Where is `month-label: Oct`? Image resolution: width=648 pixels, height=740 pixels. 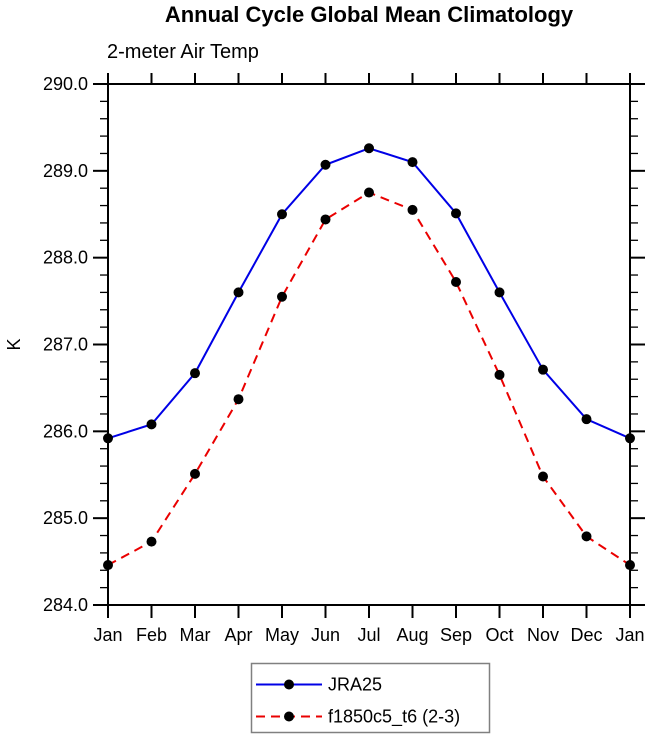 month-label: Oct is located at coordinates (499, 635).